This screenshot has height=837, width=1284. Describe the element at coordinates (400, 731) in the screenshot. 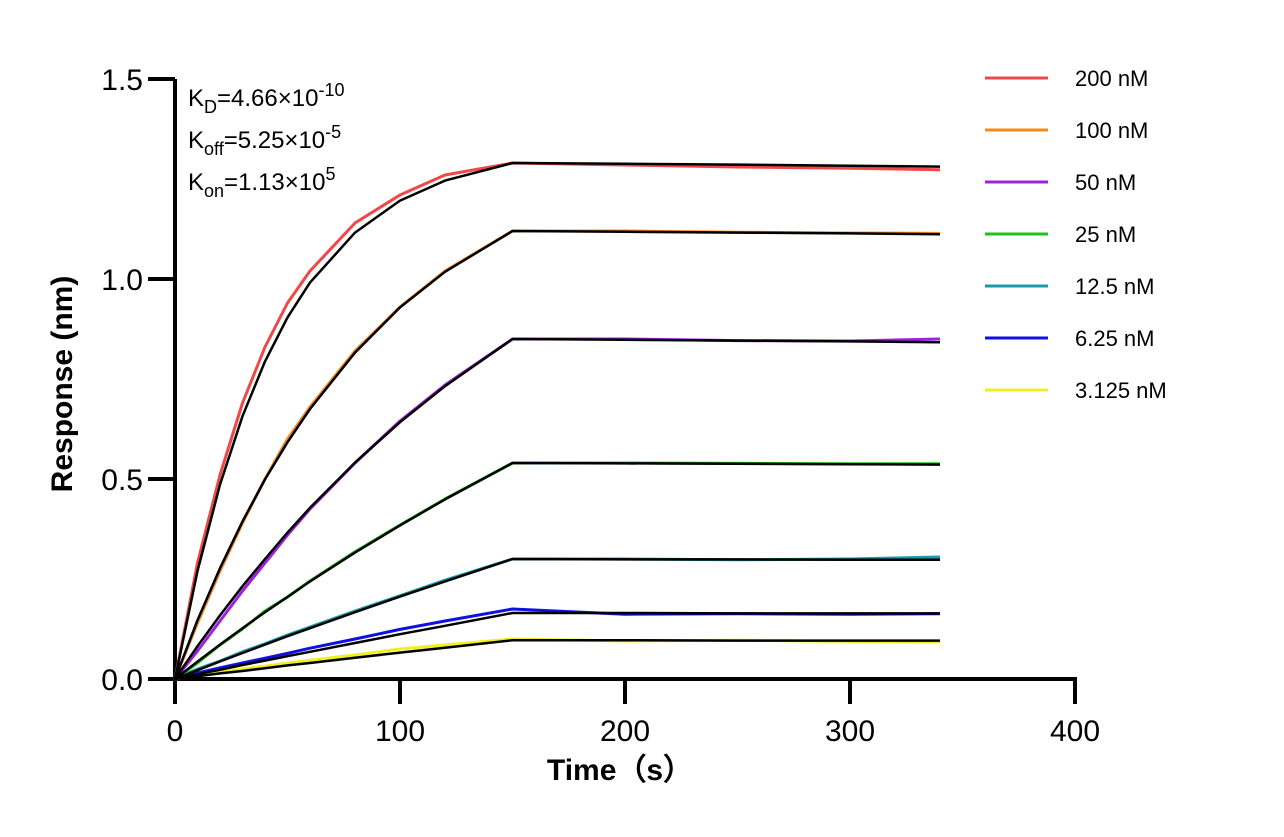

I see `x-tick-label: 100` at that location.